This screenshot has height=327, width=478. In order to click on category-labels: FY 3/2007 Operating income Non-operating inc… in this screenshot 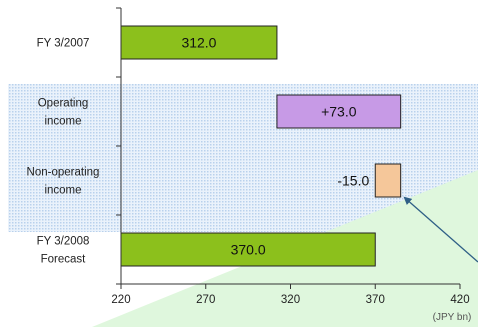, I will do `click(63, 152)`.